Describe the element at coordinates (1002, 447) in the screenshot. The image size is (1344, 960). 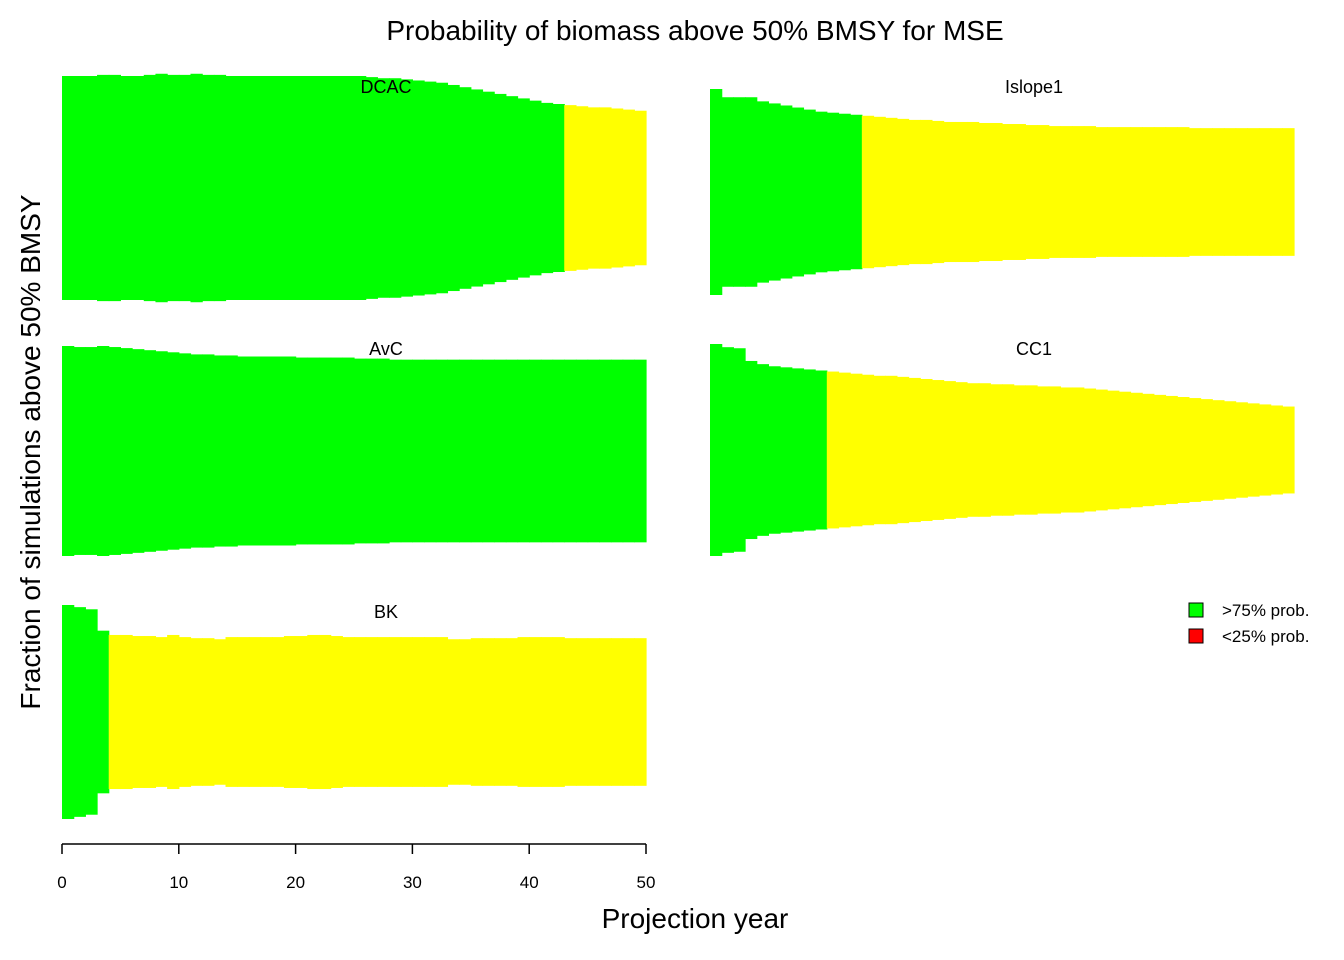
I see `panel-cc1: CC1` at that location.